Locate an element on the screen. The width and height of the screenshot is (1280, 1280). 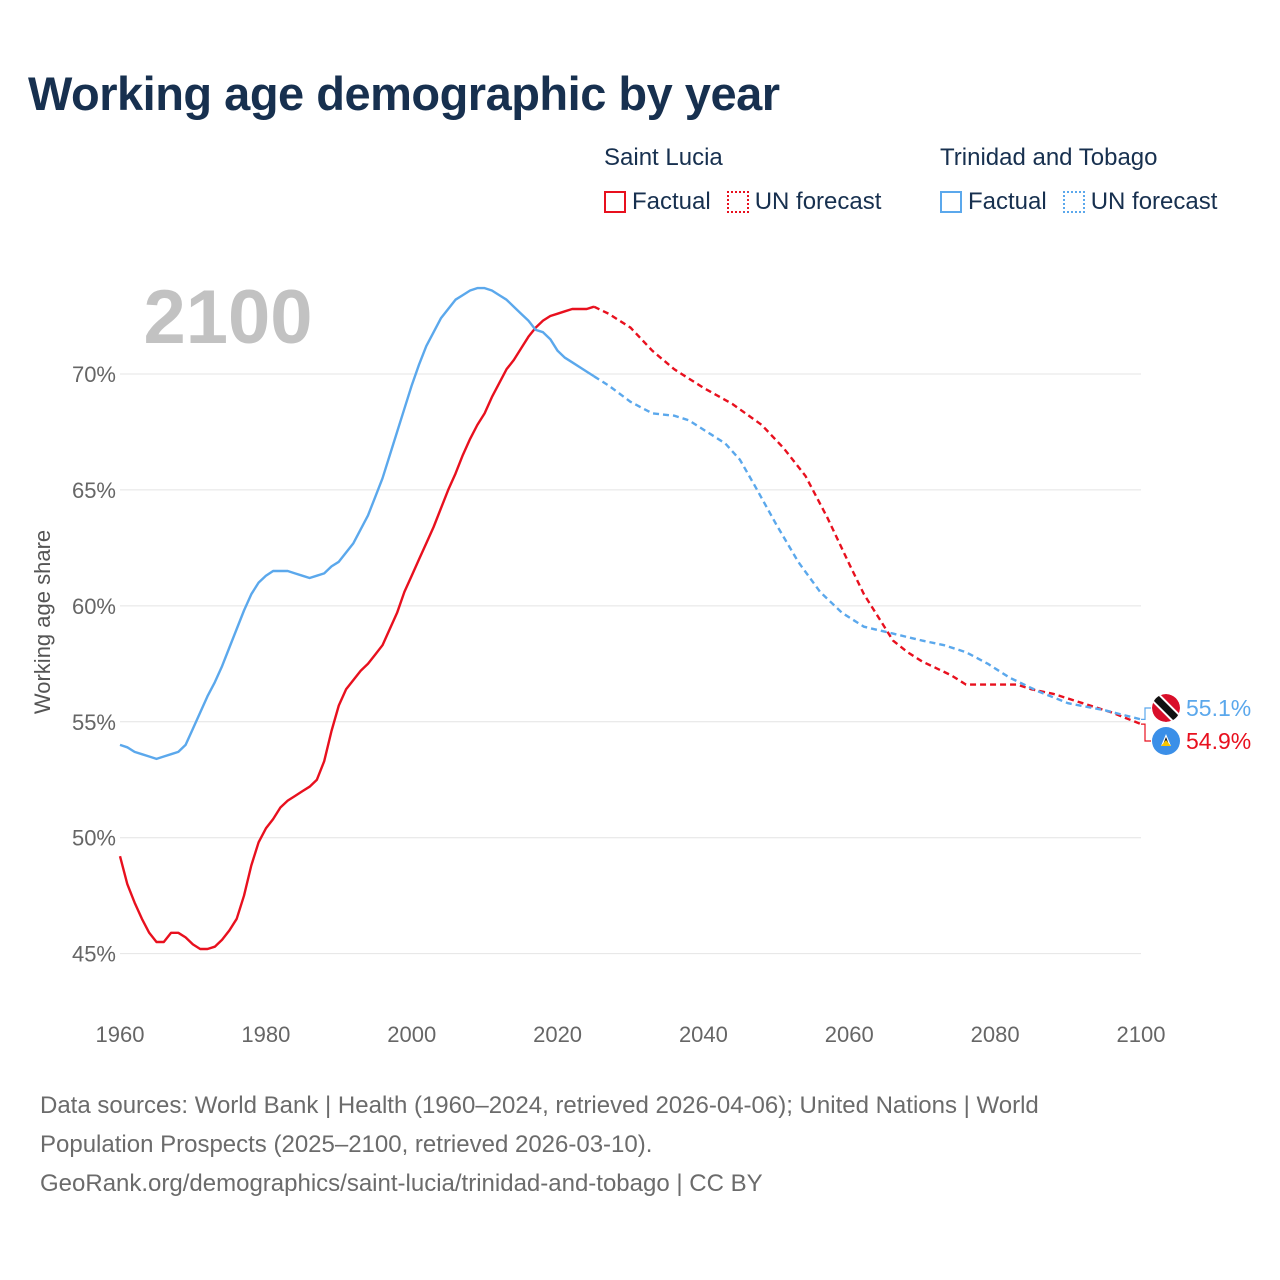
x-tick-label: 1960 is located at coordinates (120, 1034).